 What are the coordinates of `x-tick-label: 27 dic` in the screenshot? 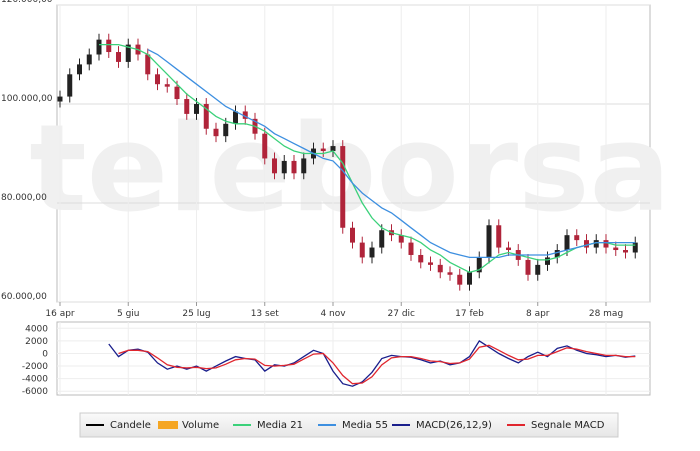 It's located at (402, 314).